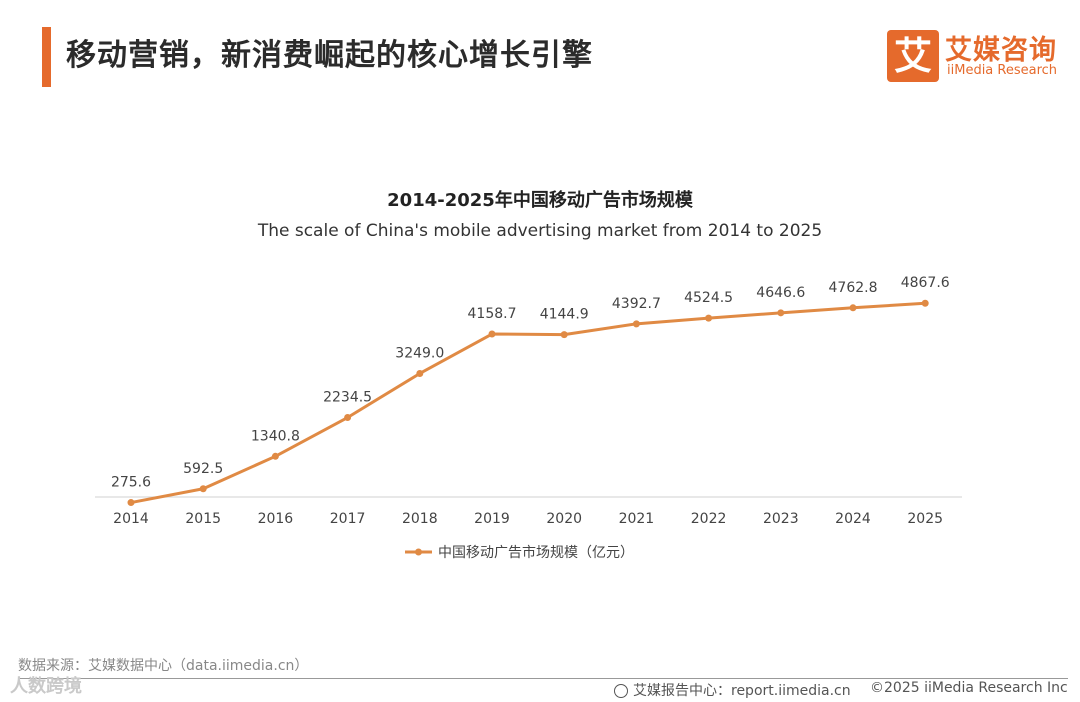 This screenshot has height=702, width=1080. What do you see at coordinates (853, 519) in the screenshot?
I see `x-tick-label: 2024` at bounding box center [853, 519].